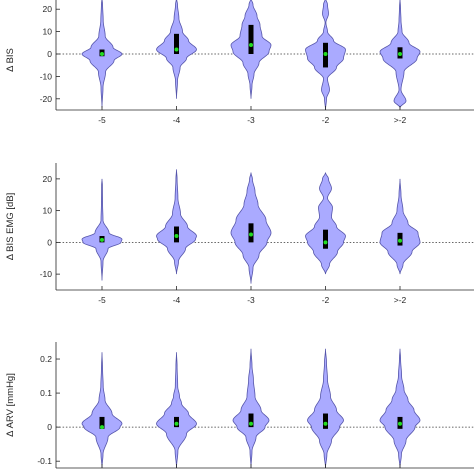 The image size is (474, 474). What do you see at coordinates (10, 60) in the screenshot?
I see `y-axis-title: Δ BIS` at bounding box center [10, 60].